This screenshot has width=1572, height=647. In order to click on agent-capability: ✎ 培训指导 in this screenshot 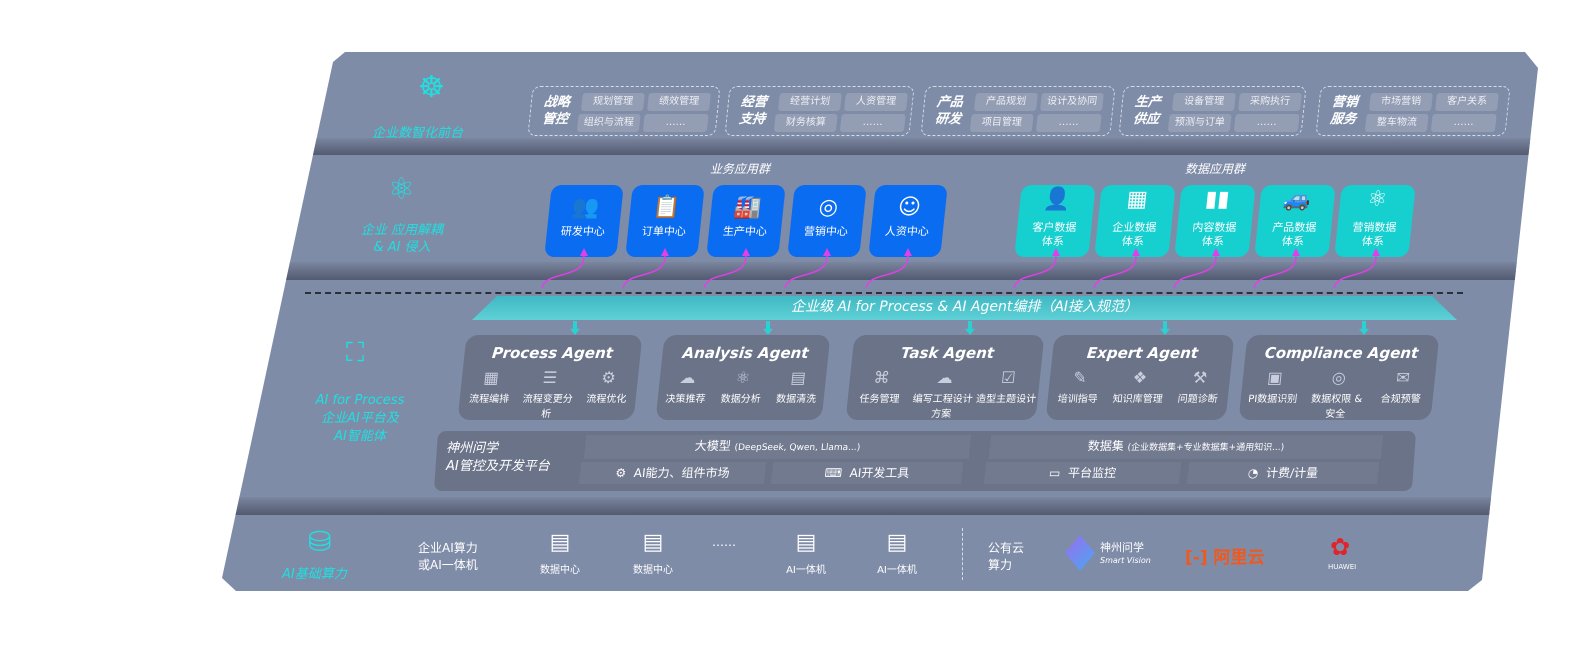, I will do `click(1078, 386)`.